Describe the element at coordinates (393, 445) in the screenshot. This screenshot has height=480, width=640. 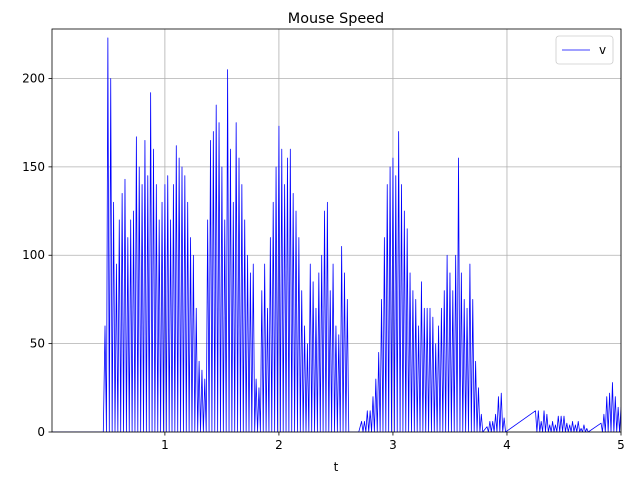
I see `x-tick-label: 3` at that location.